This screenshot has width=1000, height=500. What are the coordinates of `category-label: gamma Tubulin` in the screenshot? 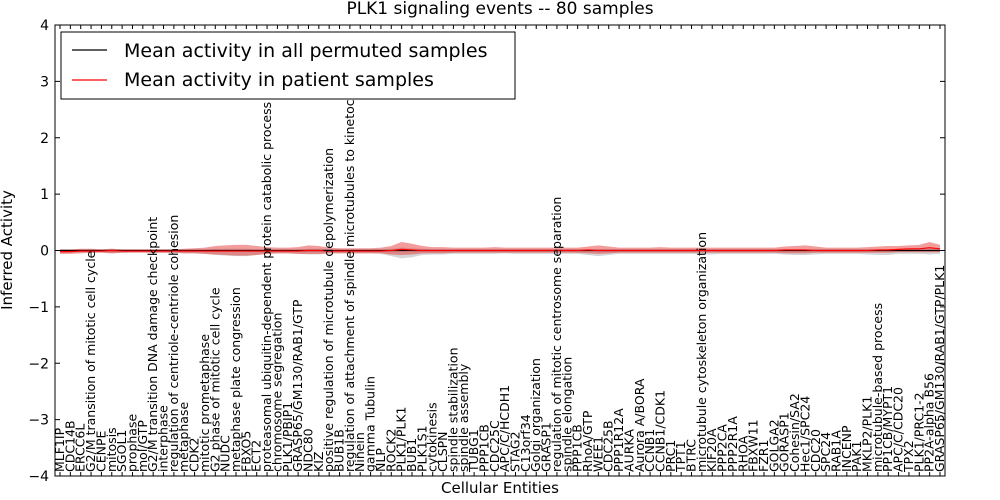 It's located at (370, 424).